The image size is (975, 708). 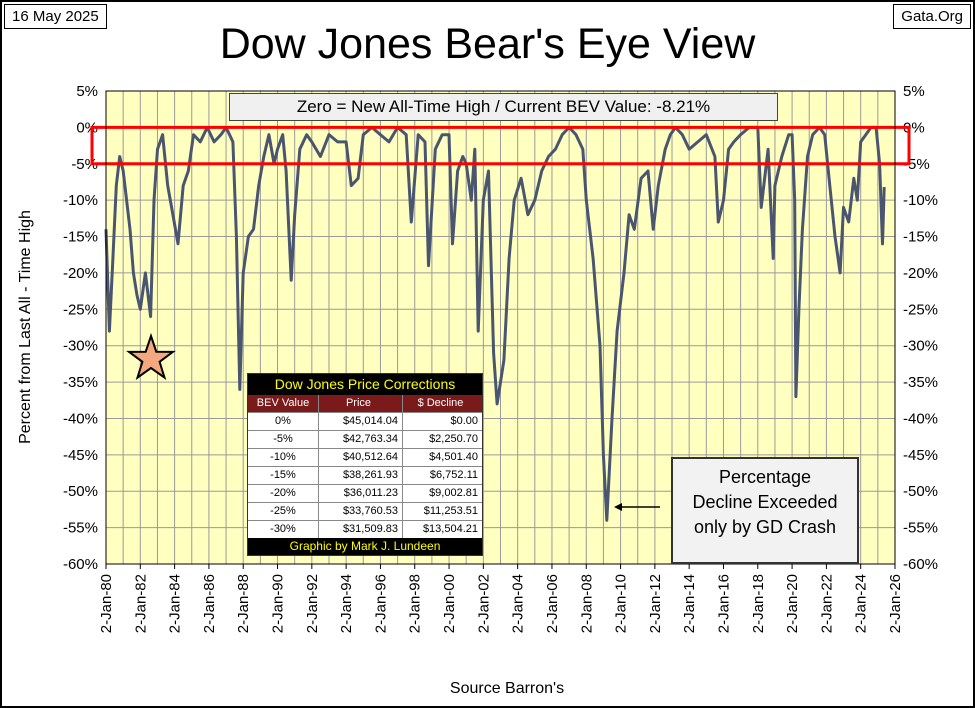 What do you see at coordinates (895, 603) in the screenshot?
I see `x-tick-label: 2-Jan-26` at bounding box center [895, 603].